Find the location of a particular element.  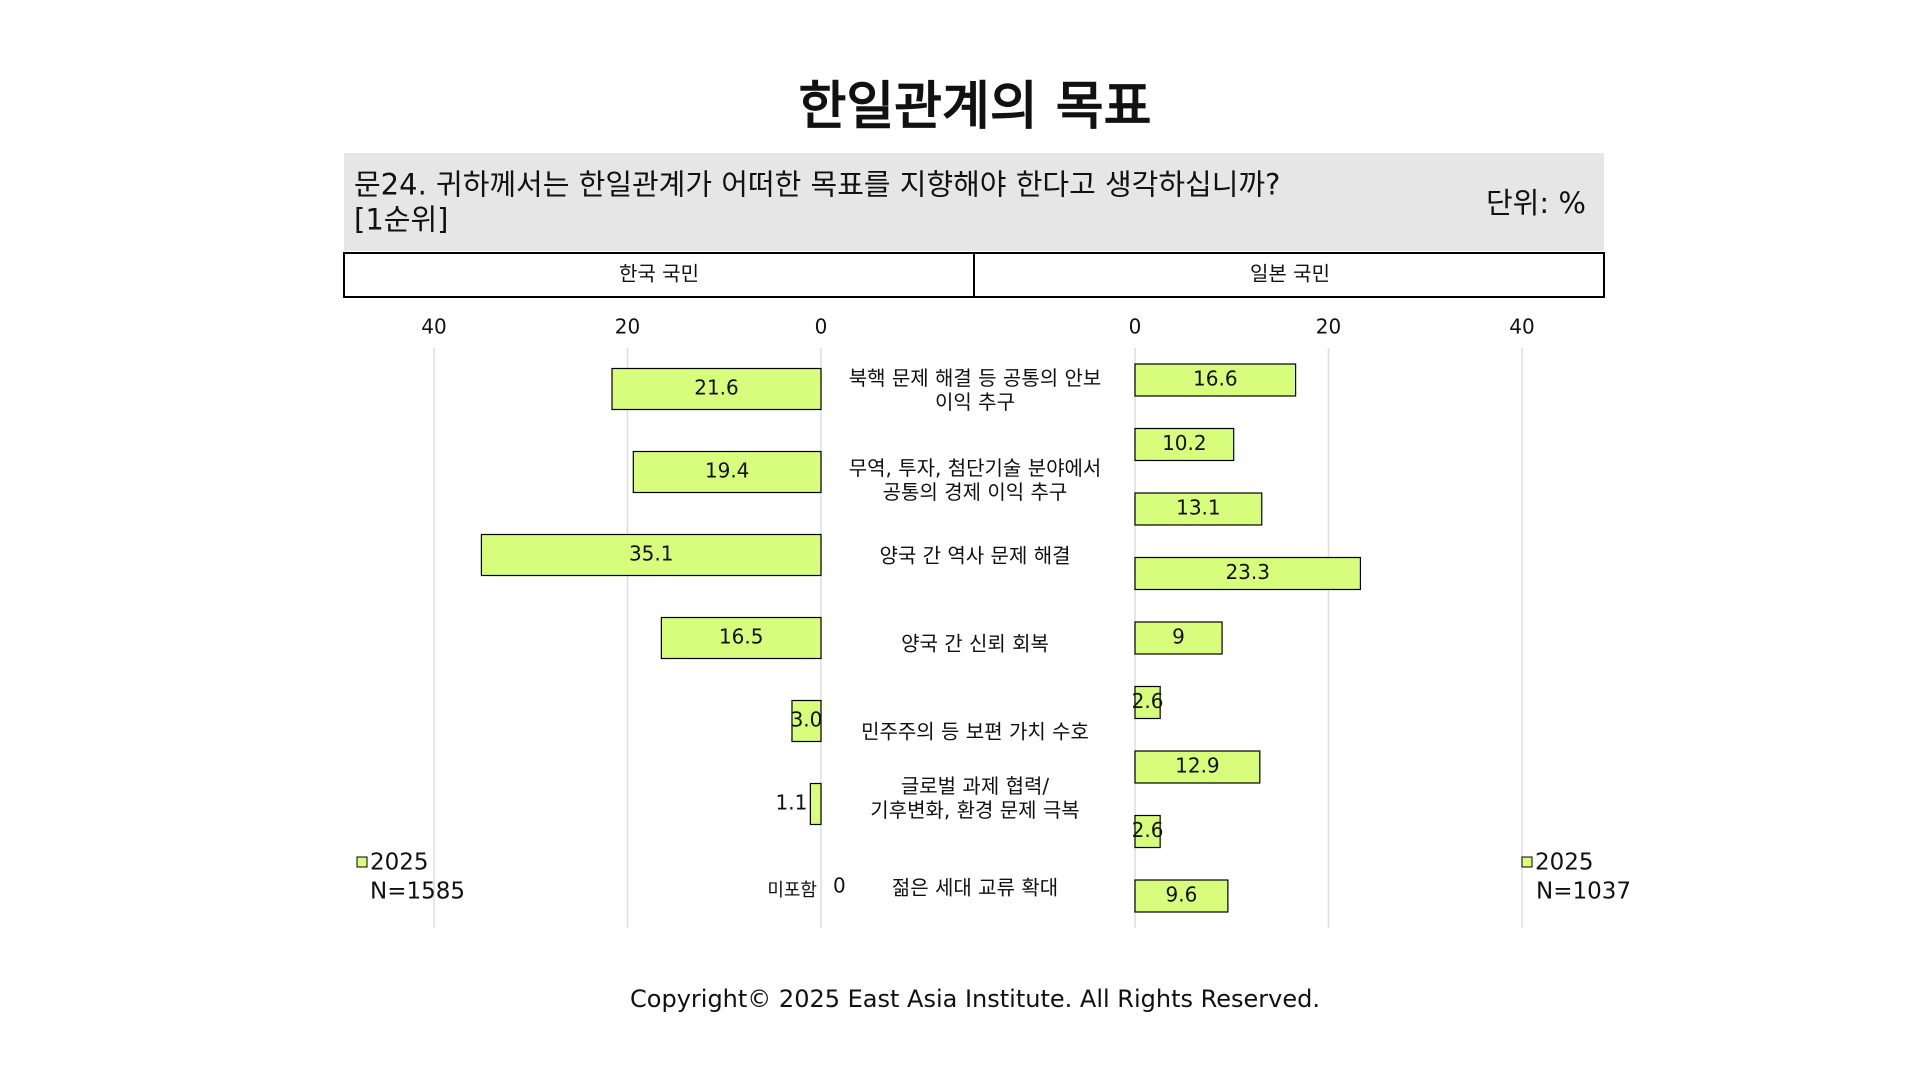

sample-size: N=1585 is located at coordinates (417, 892).